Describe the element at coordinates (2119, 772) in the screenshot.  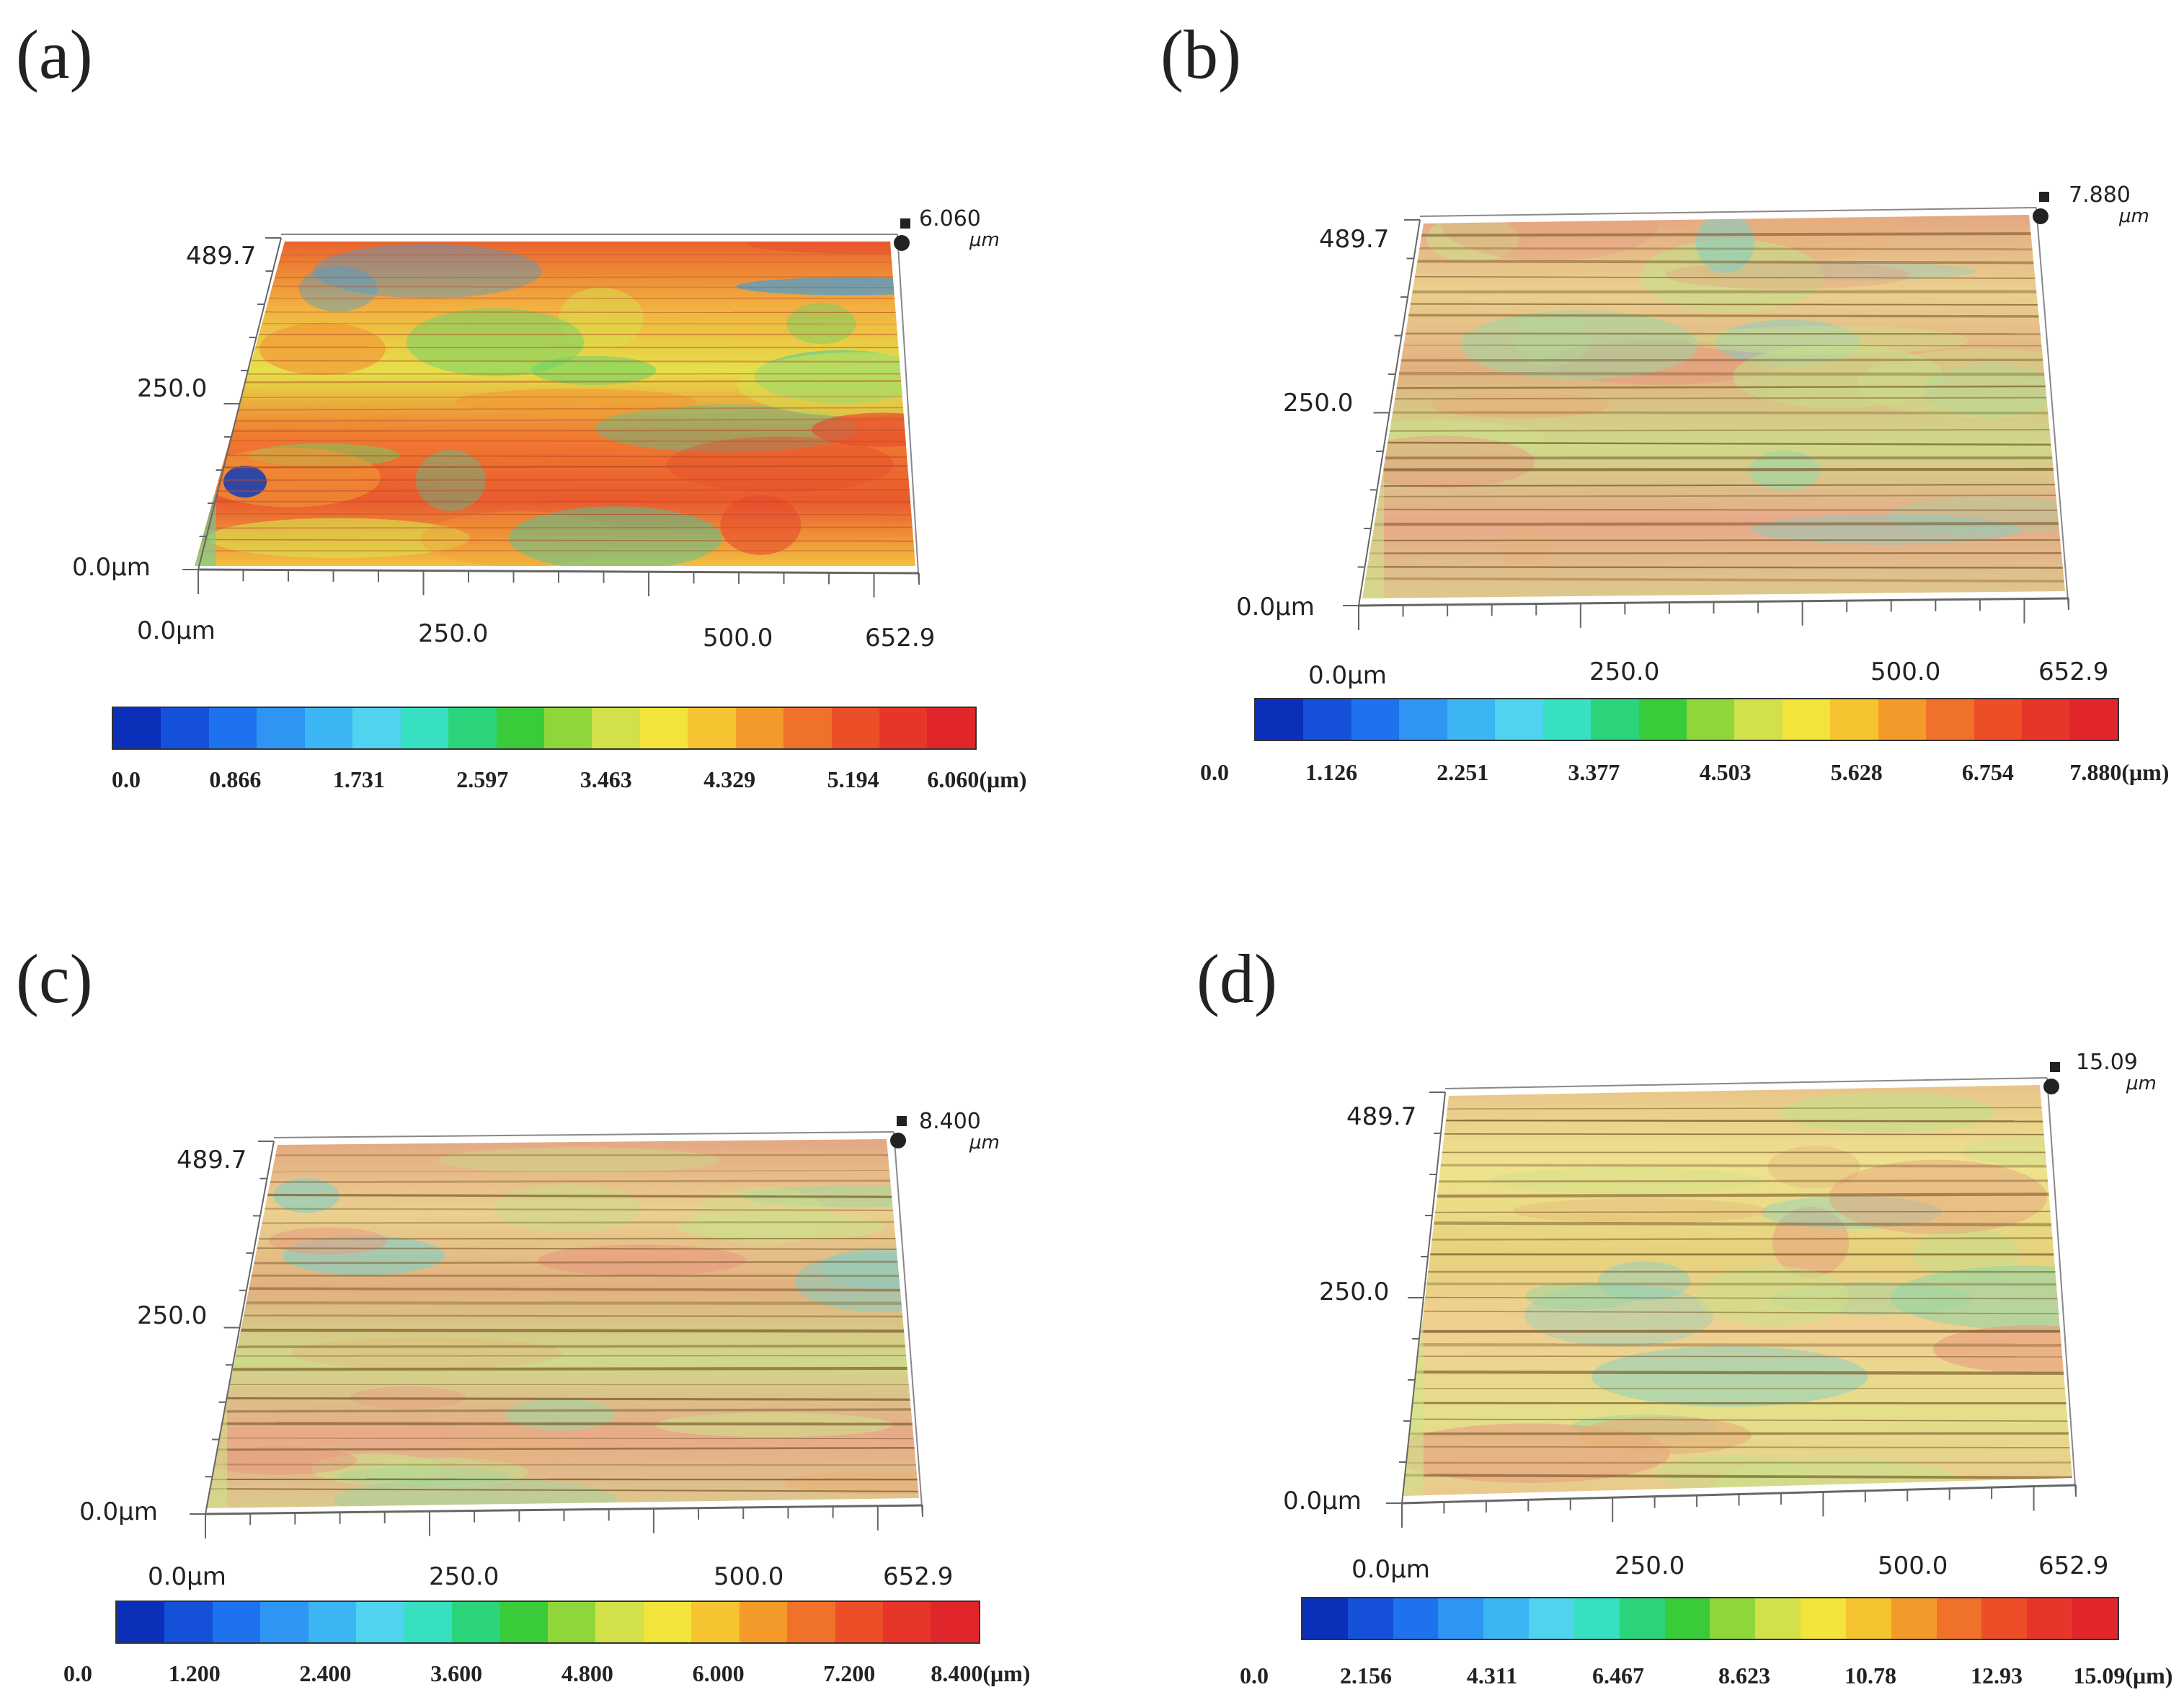
I see `colorbar-tick-label: 7.880(μm)` at that location.